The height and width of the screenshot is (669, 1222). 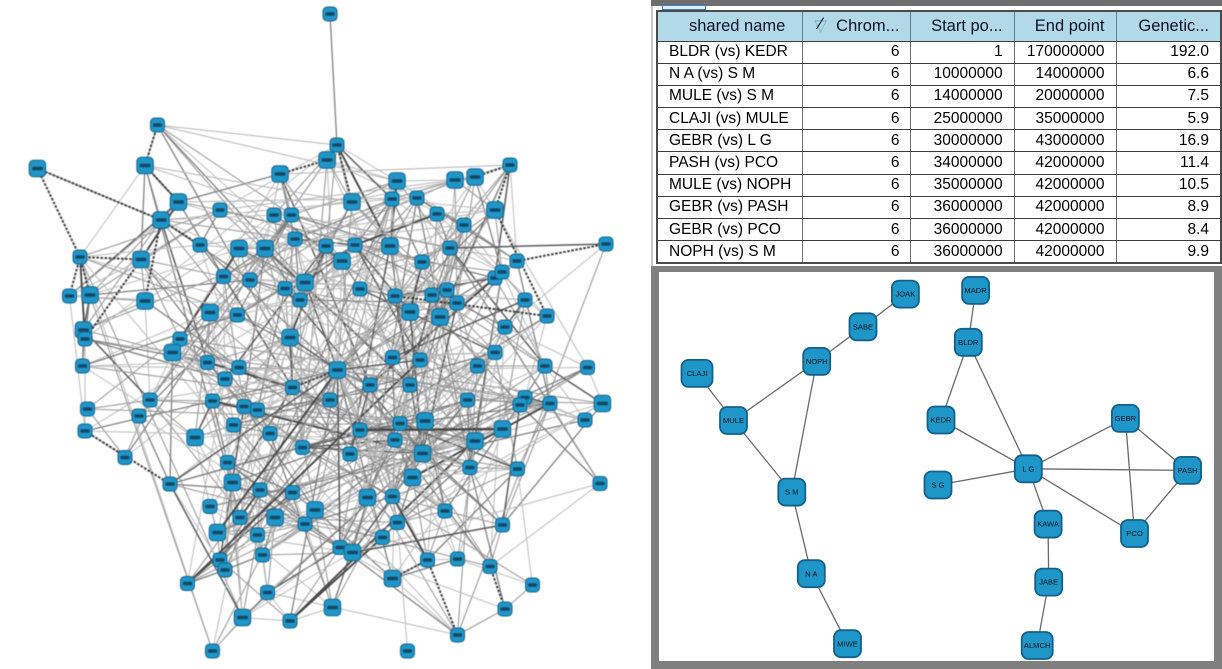 I want to click on svg-text: GEBR, so click(x=1126, y=418).